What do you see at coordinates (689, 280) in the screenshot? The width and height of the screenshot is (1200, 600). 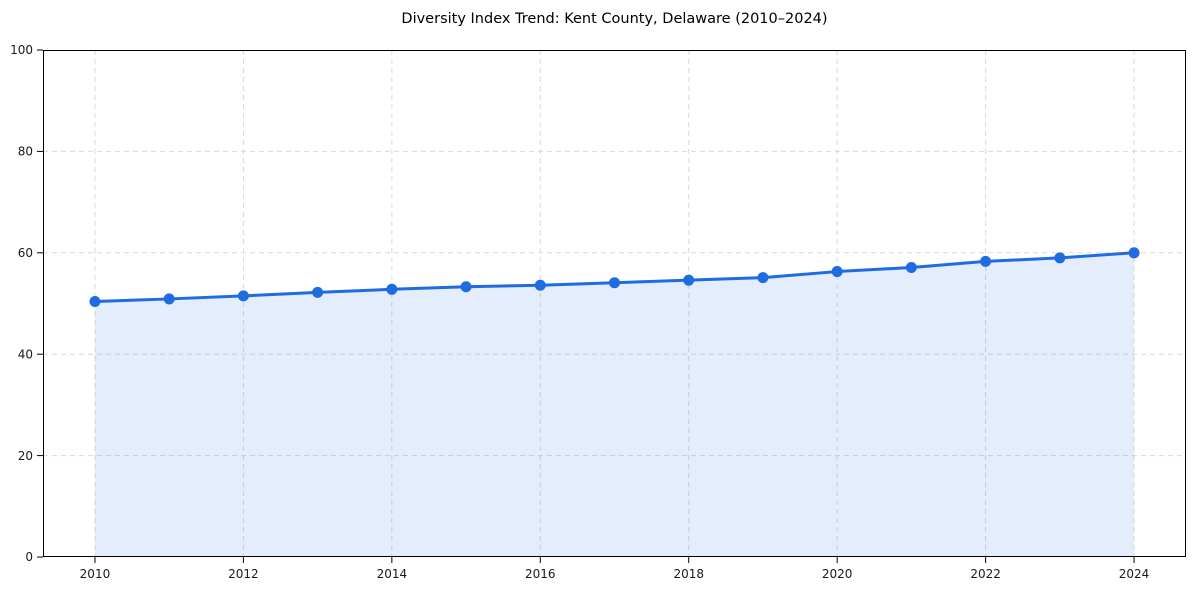 I see `data-point-2018` at bounding box center [689, 280].